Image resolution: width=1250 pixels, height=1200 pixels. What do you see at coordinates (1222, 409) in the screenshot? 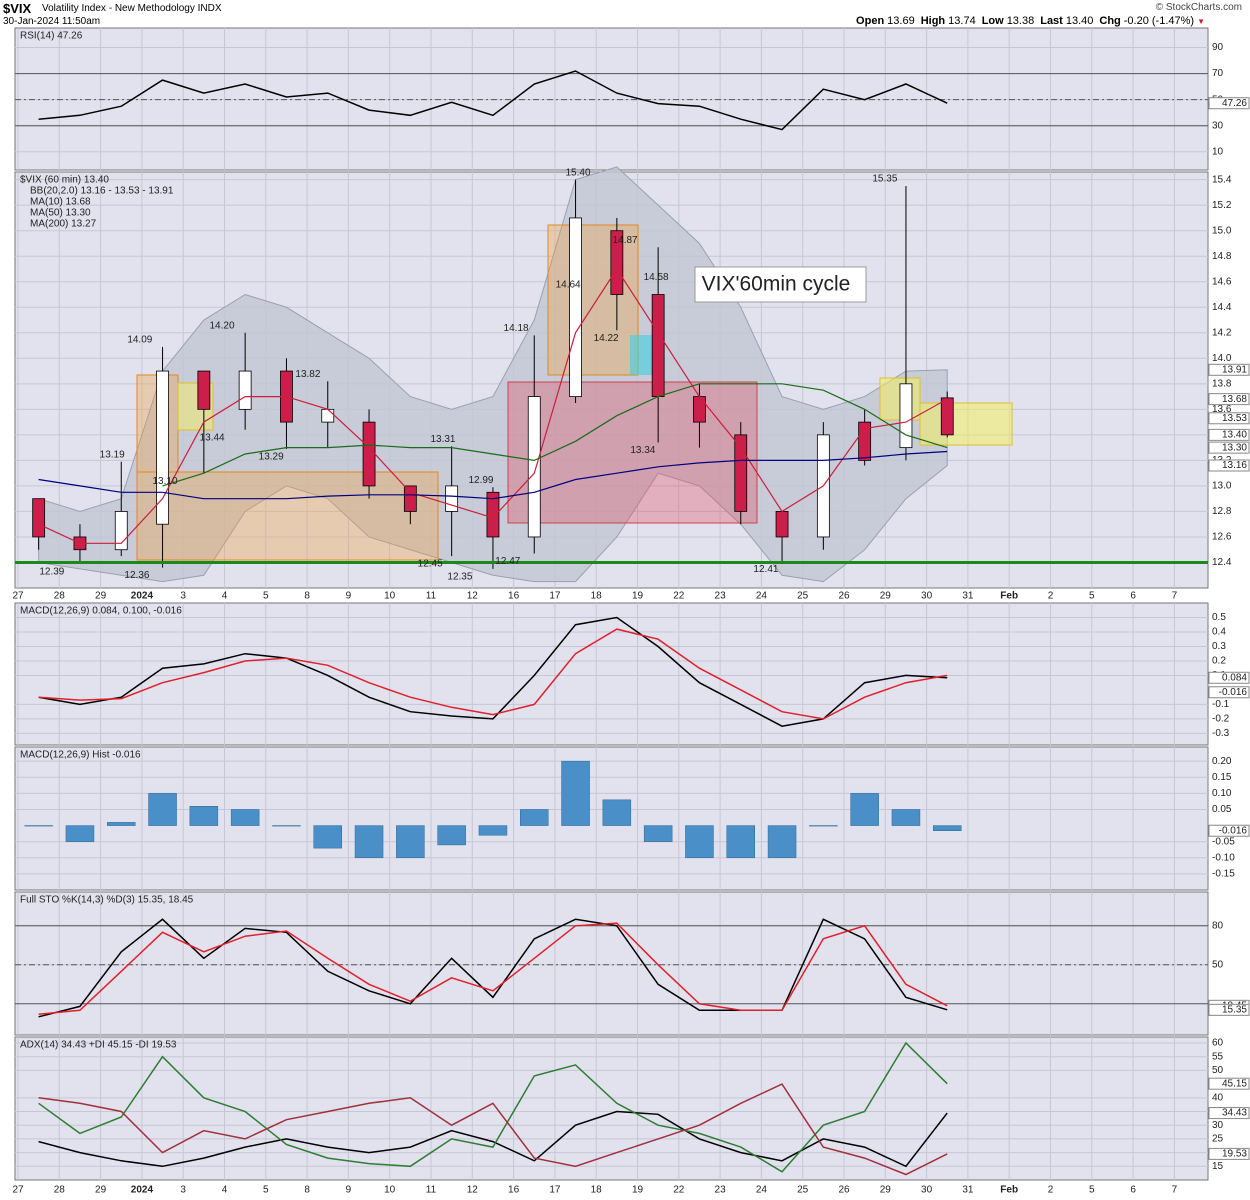
I see `y-tick-label: 13.6` at bounding box center [1222, 409].